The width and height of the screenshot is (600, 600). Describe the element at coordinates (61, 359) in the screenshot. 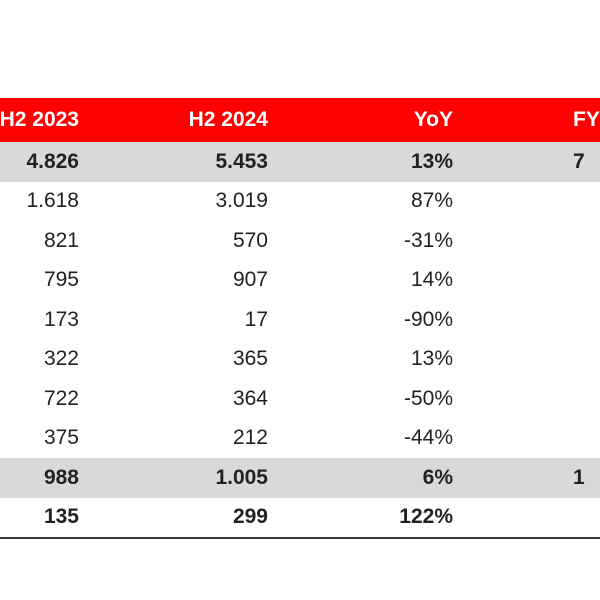

I see `cell-h2-2023: 322` at that location.